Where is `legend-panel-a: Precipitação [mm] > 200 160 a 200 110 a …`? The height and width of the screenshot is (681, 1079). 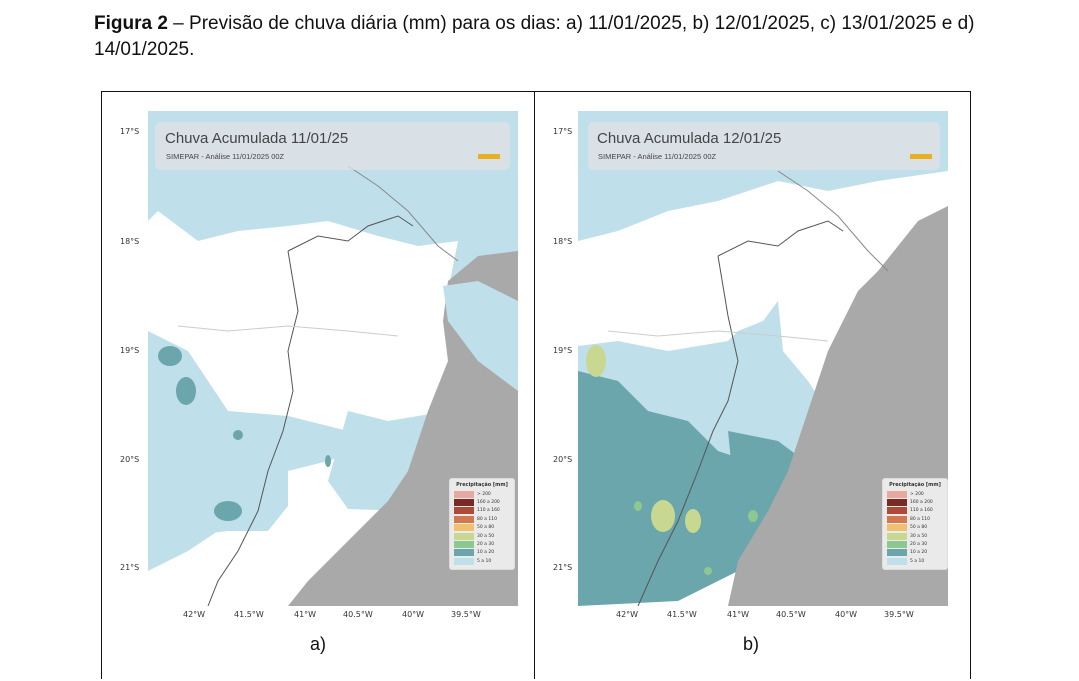
legend-panel-a: Precipitação [mm] > 200 160 a 200 110 a … is located at coordinates (482, 524).